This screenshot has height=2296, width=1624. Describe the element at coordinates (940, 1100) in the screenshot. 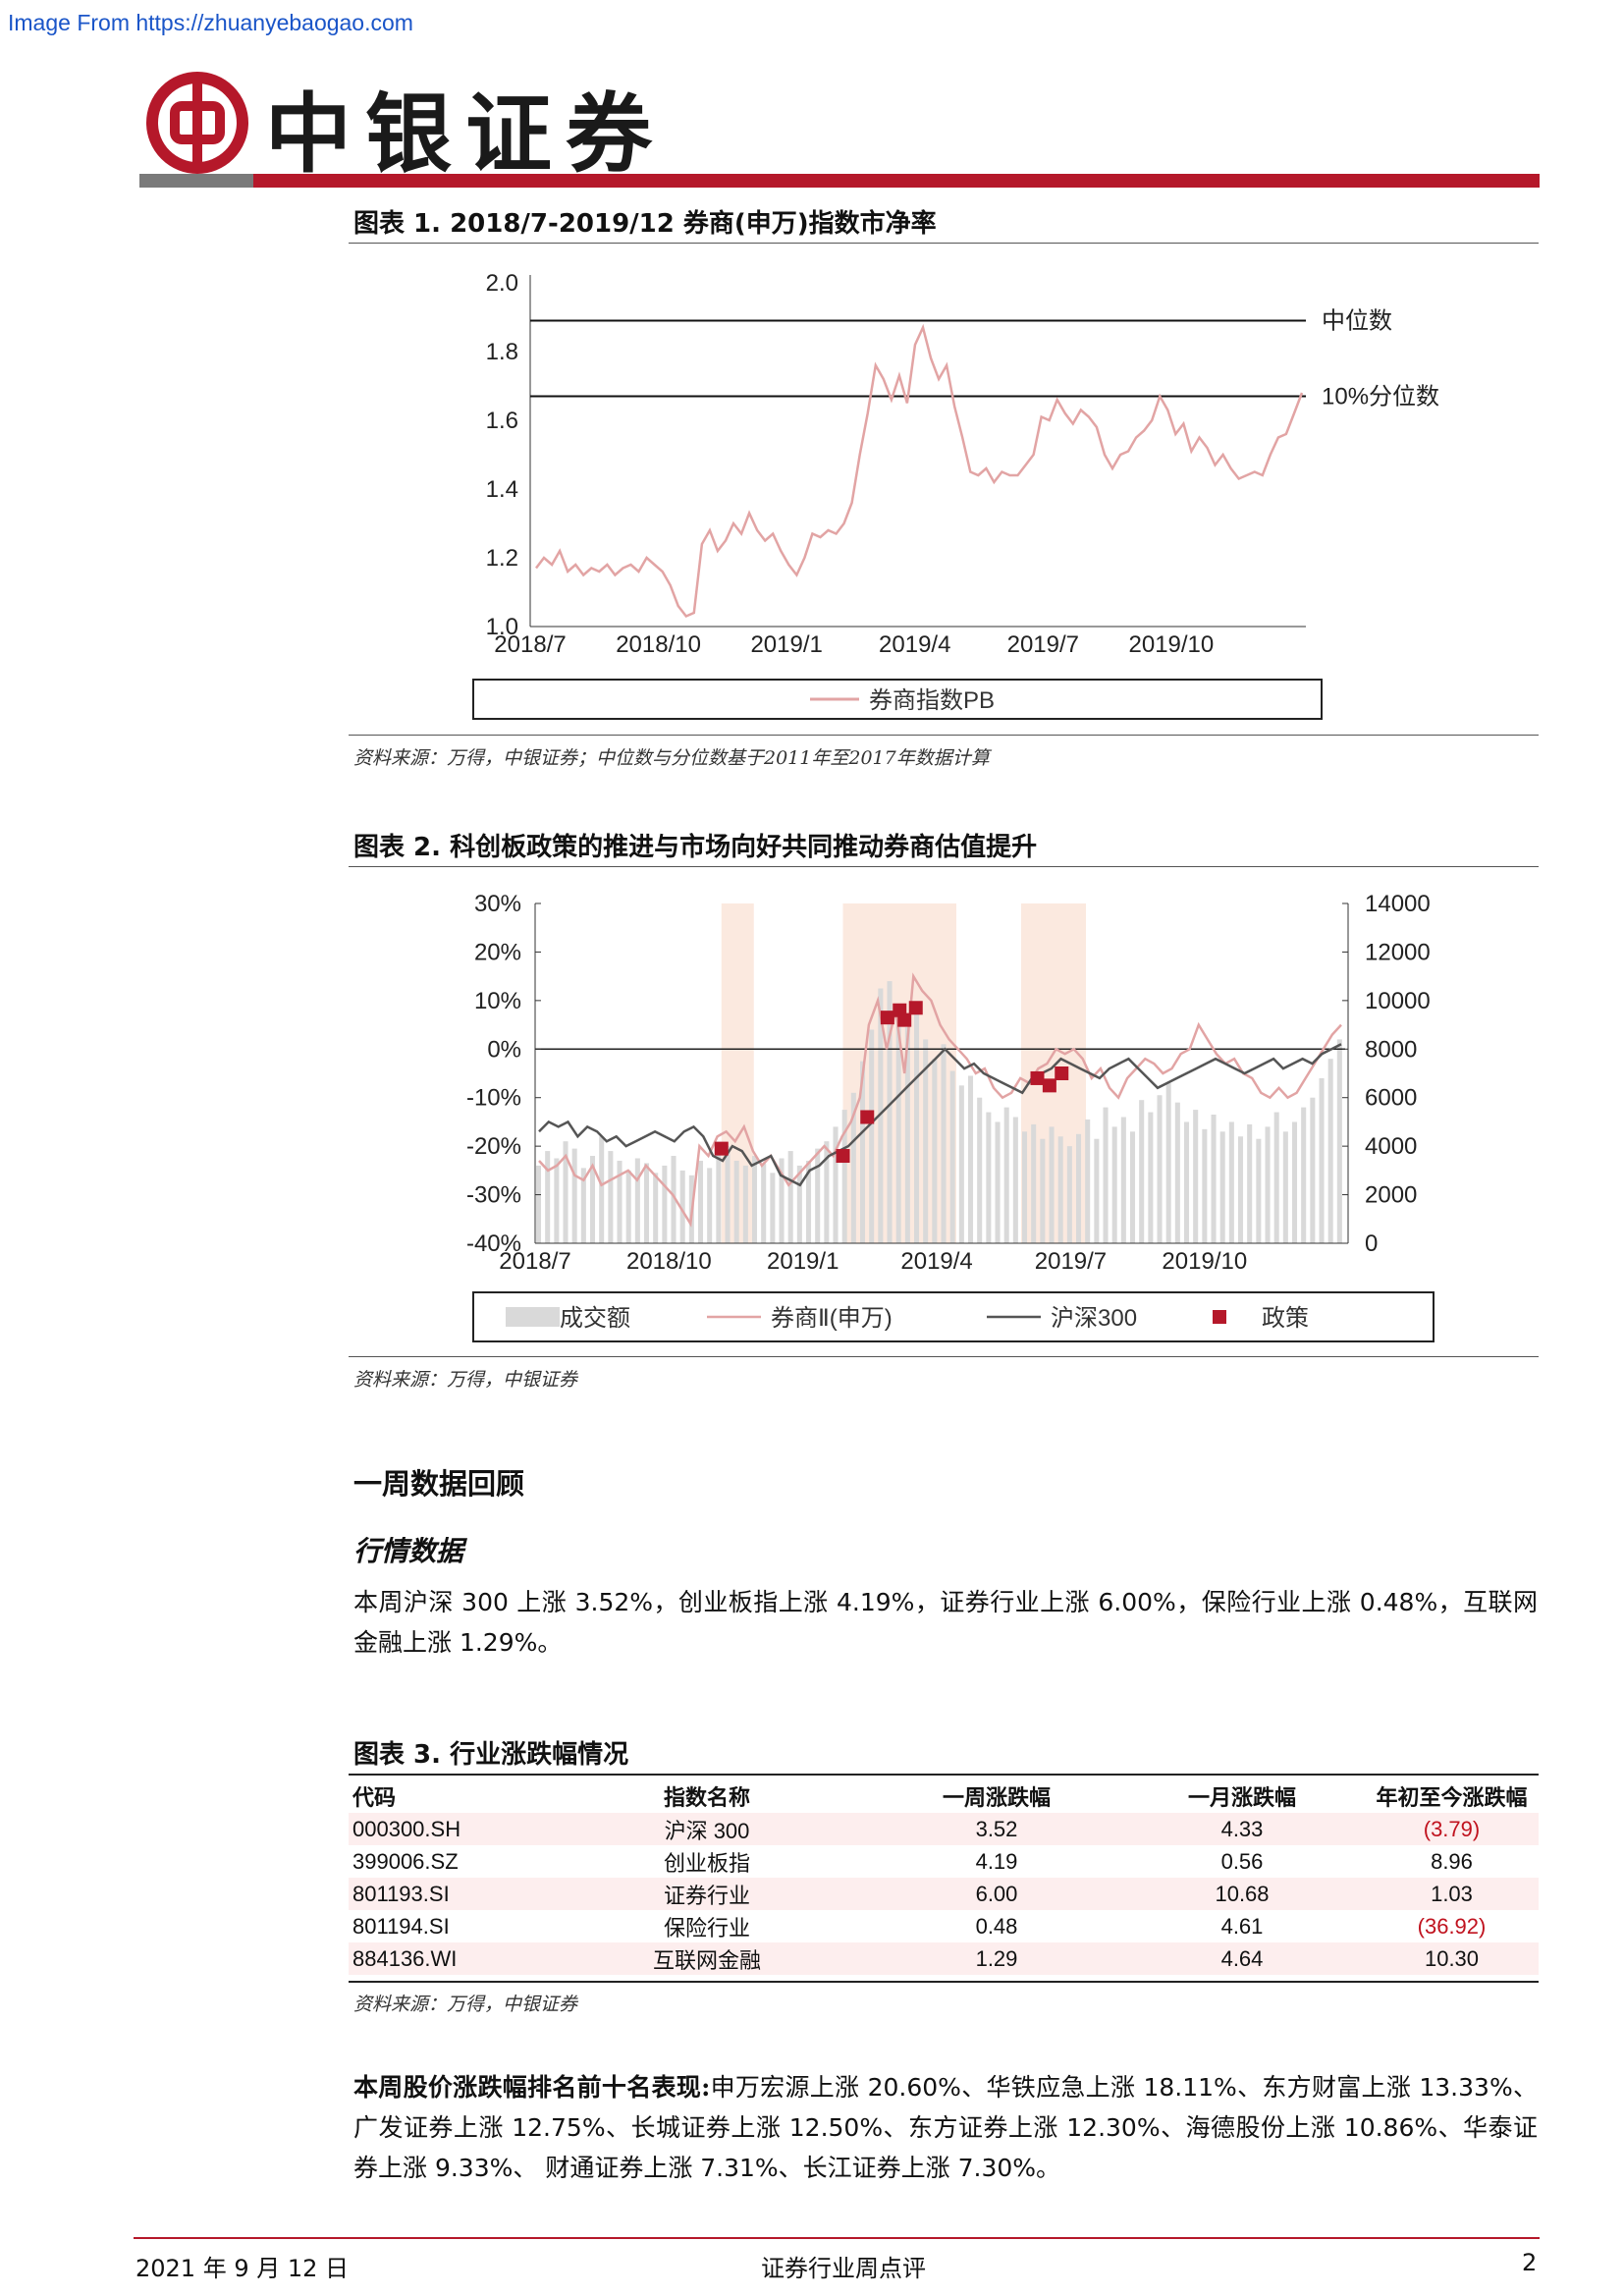

I see `fig2-broker-line` at that location.